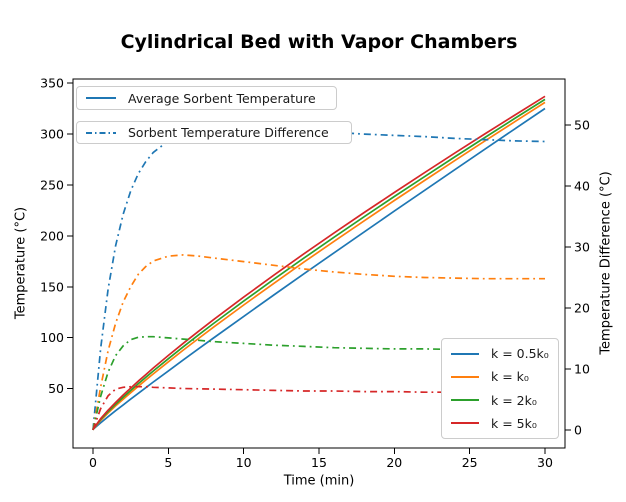 The image size is (626, 502). What do you see at coordinates (52, 184) in the screenshot?
I see `tick-label: 250` at bounding box center [52, 184].